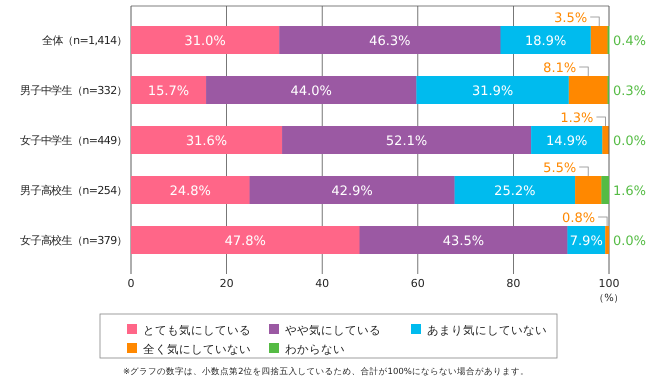  I want to click on y-tick-label: 男子高校生（n=254）, so click(73, 190).